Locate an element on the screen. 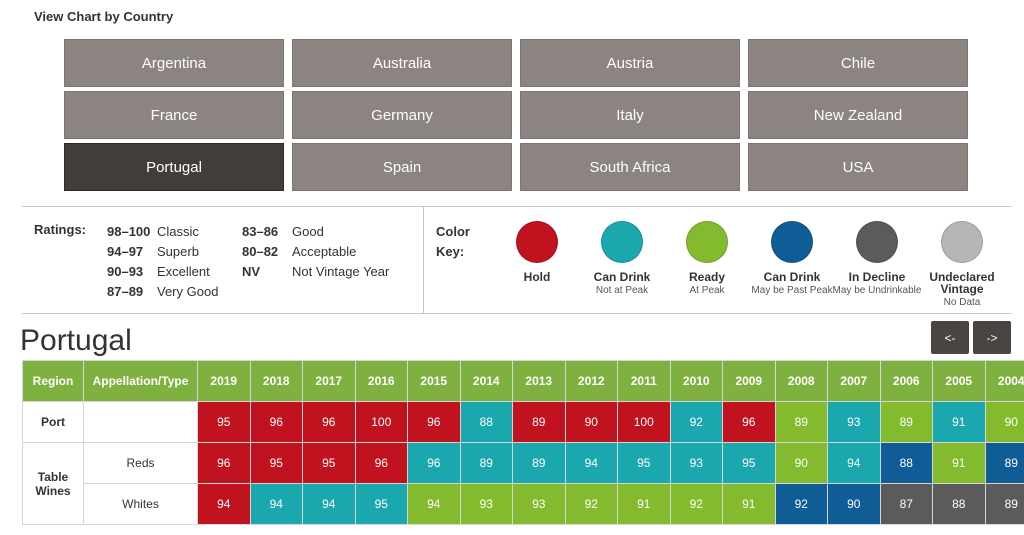 This screenshot has width=1024, height=535. header-year-2009: 2009 is located at coordinates (749, 381).